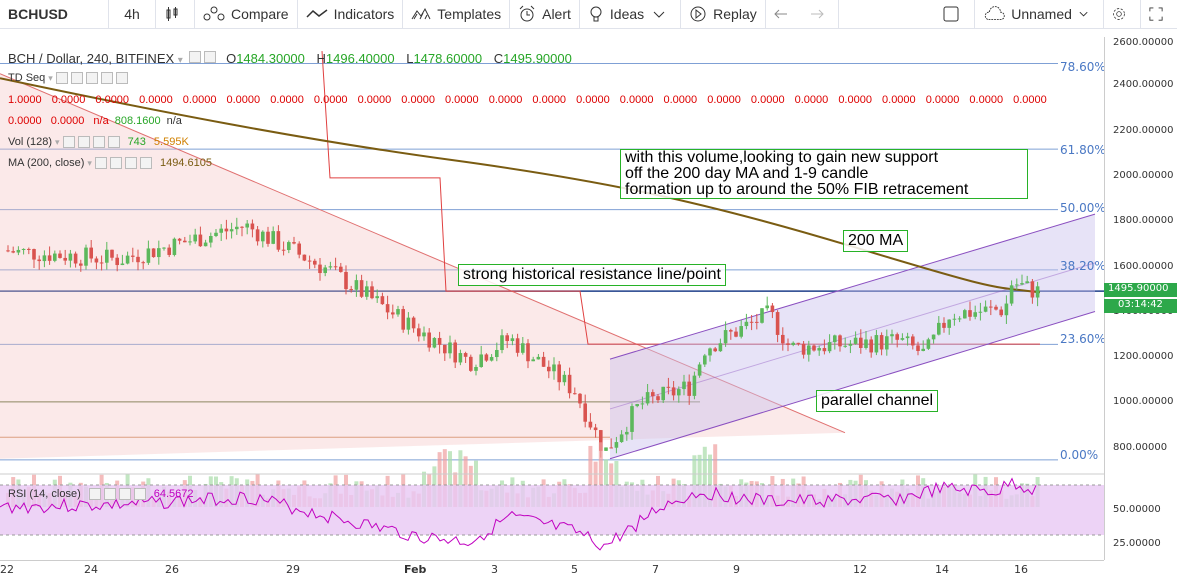 Image resolution: width=1177 pixels, height=581 pixels. Describe the element at coordinates (246, 14) in the screenshot. I see `compare-button: Compare` at that location.